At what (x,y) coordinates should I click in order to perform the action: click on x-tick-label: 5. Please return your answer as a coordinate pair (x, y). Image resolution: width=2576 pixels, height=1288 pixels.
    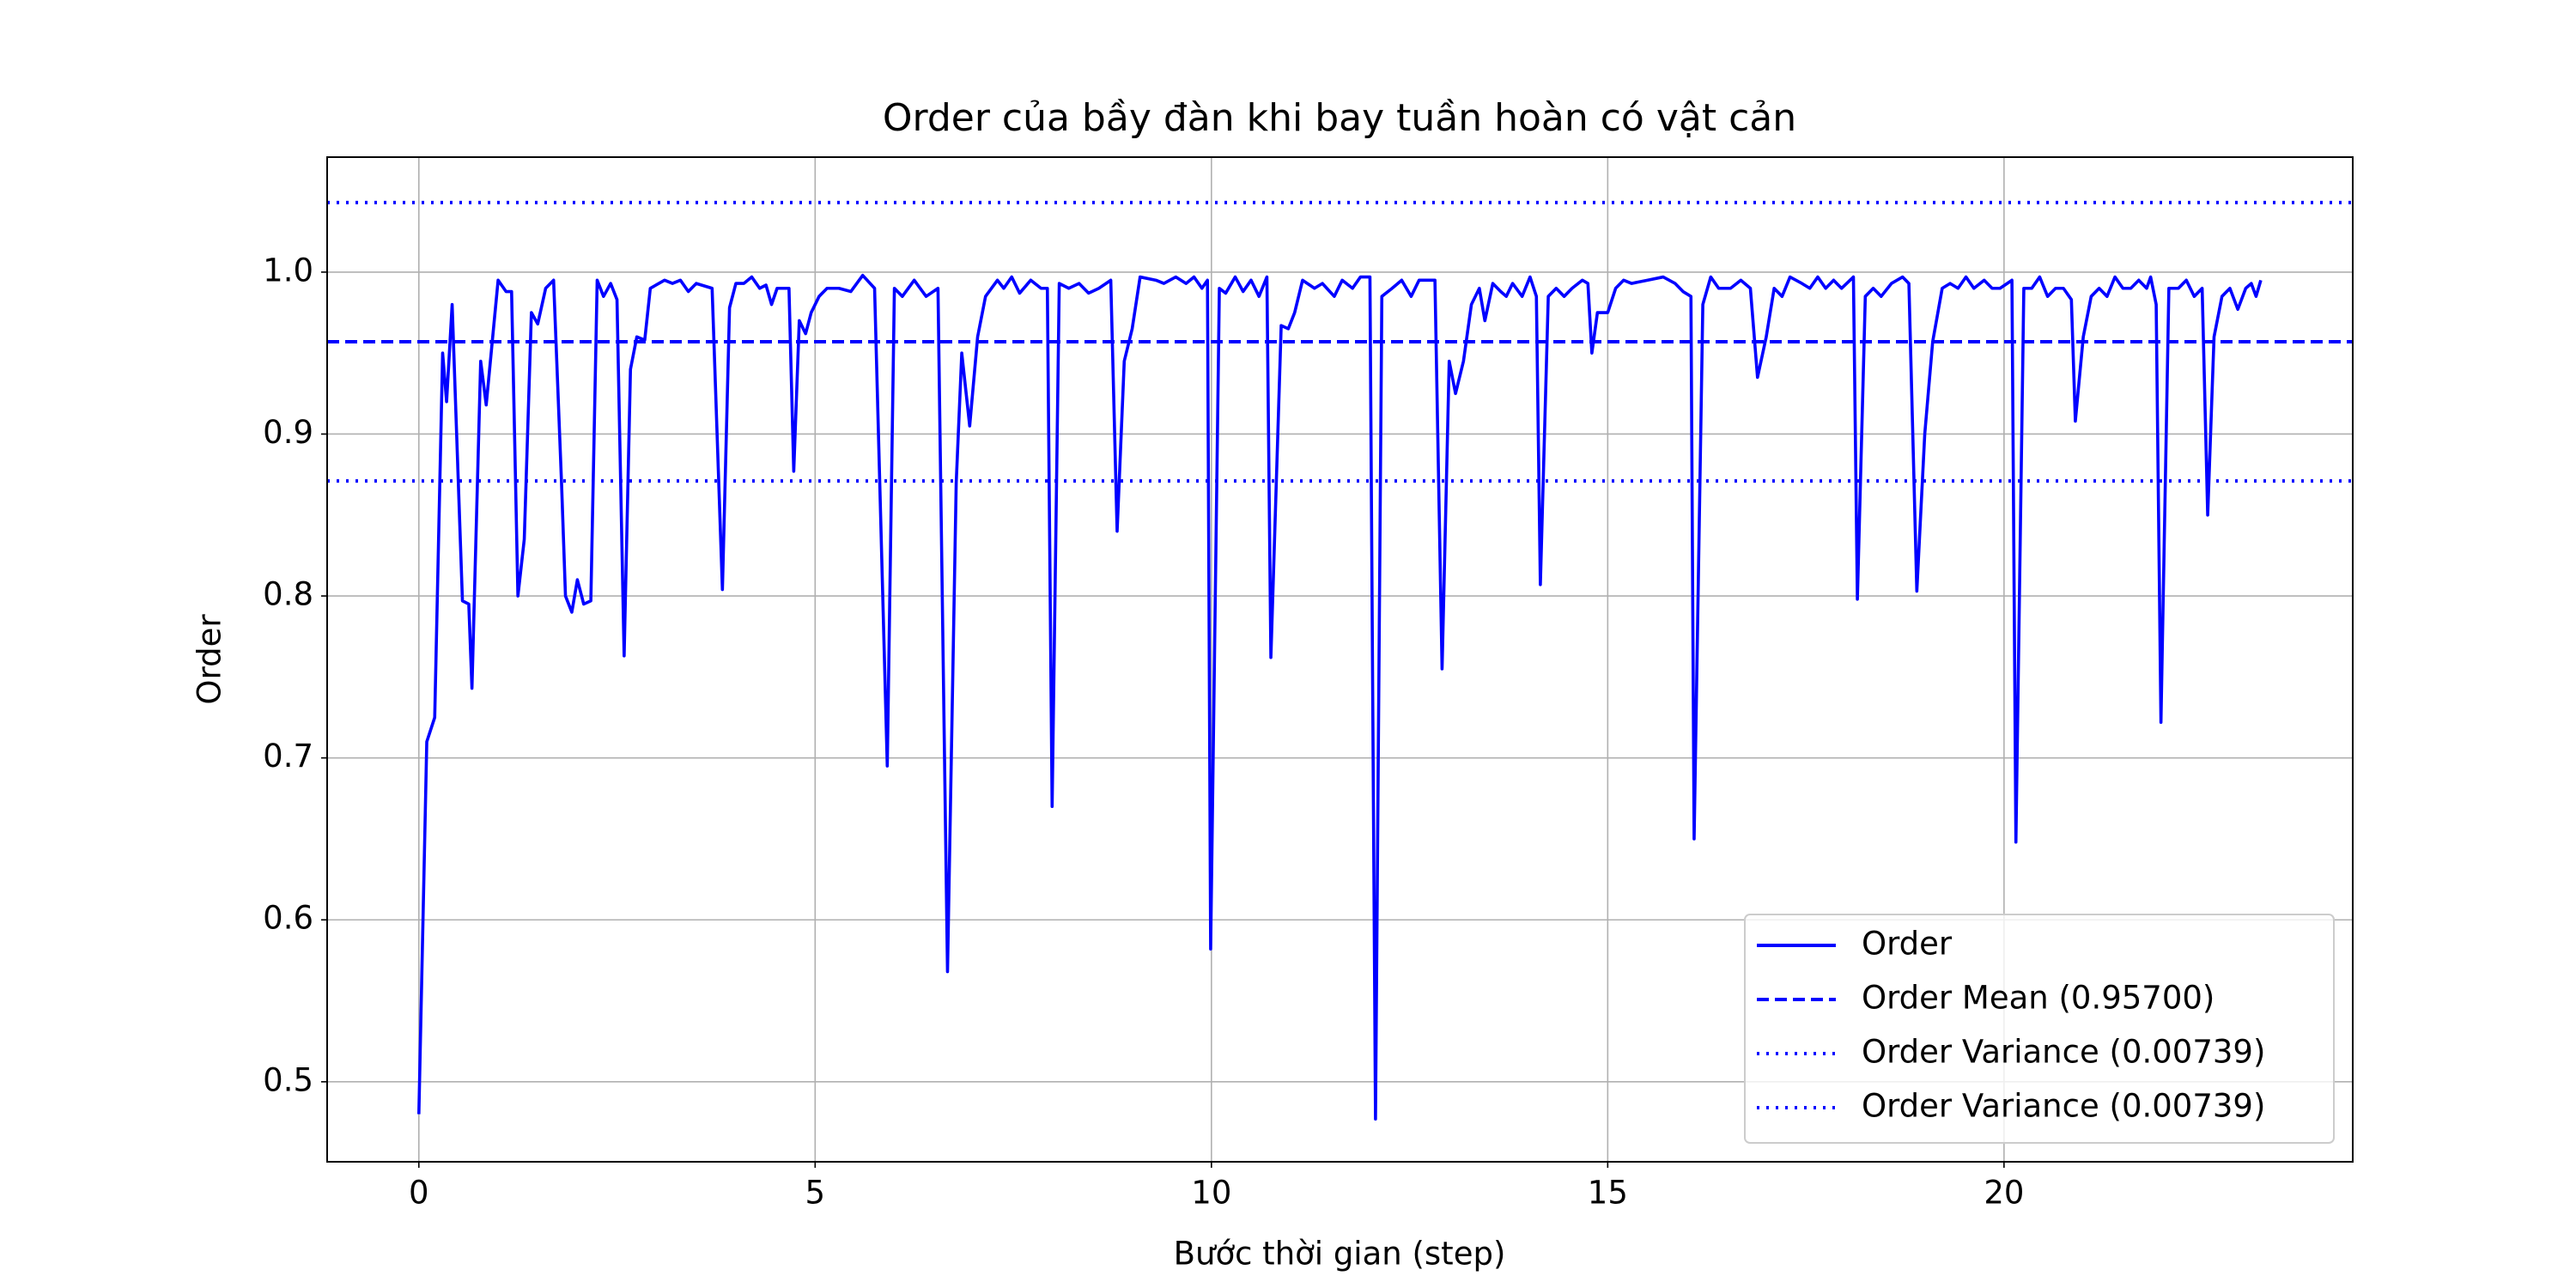
    Looking at the image, I should click on (815, 1193).